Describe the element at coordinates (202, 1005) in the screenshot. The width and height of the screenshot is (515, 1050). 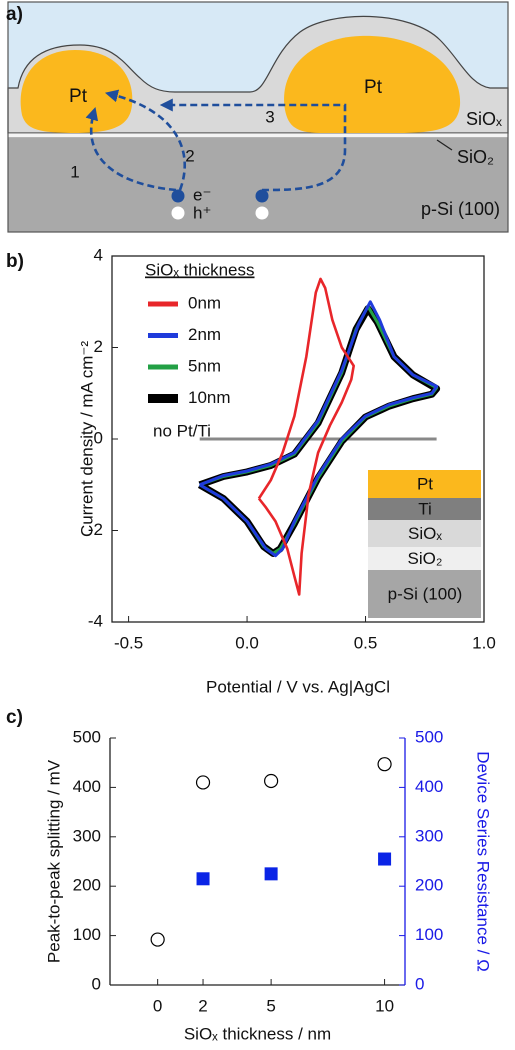
I see `x-tick-label: 2` at that location.